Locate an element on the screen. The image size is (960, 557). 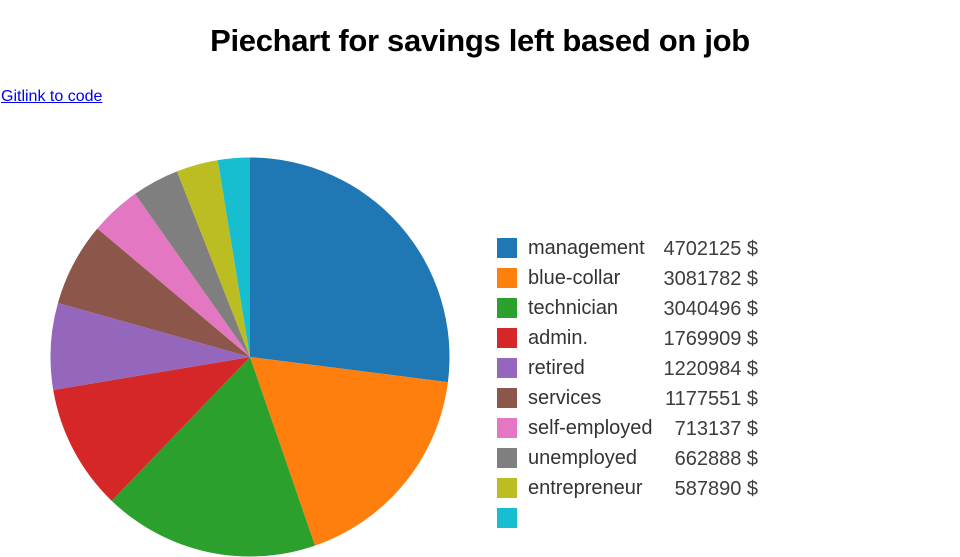
legend-swatch-management is located at coordinates (507, 248).